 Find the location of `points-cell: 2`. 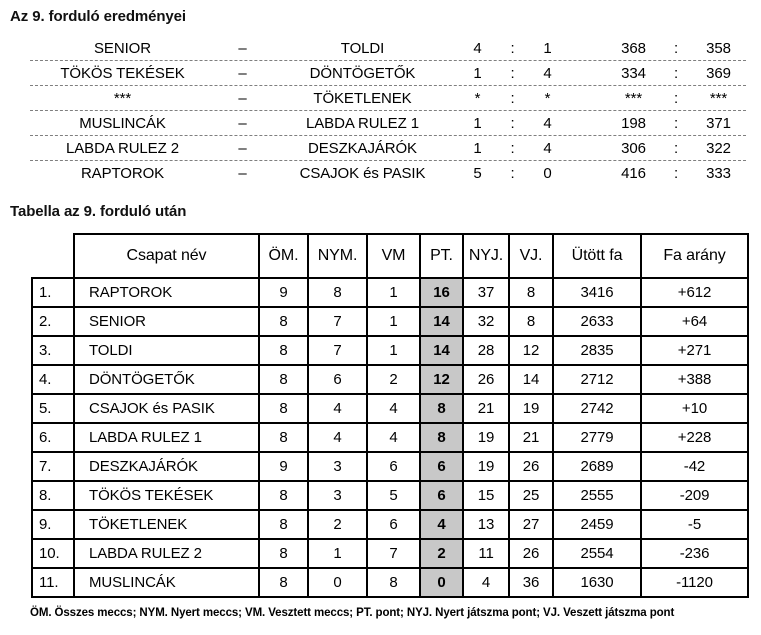

points-cell: 2 is located at coordinates (441, 553).